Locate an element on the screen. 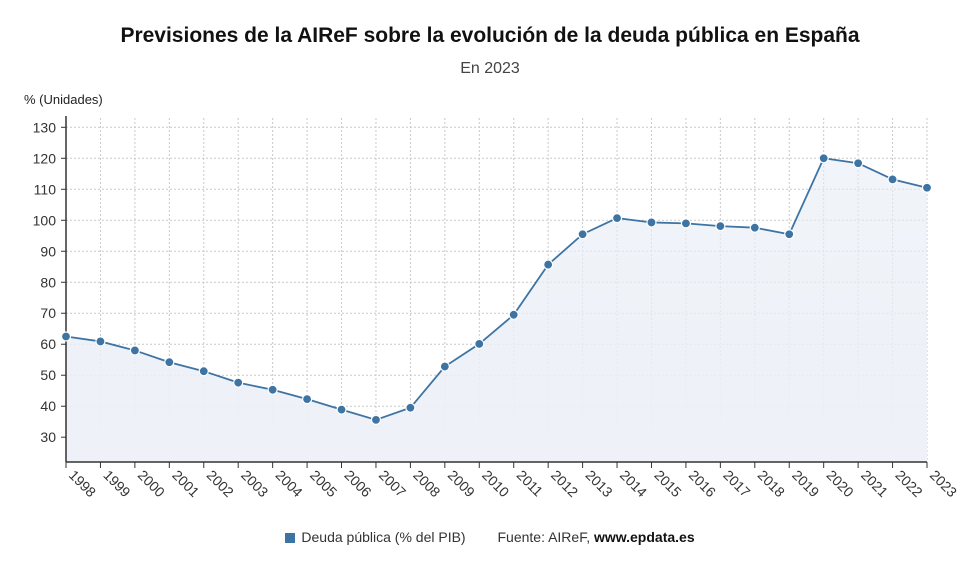  legend-swatch is located at coordinates (290, 537).